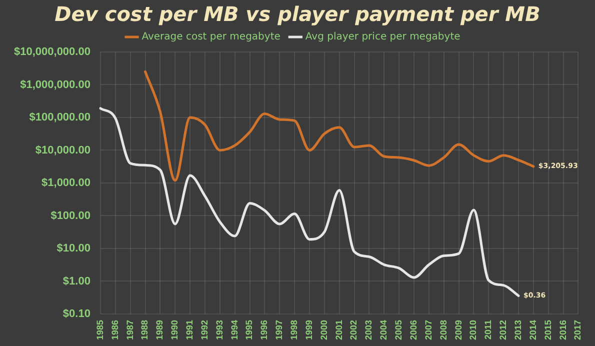 Image resolution: width=595 pixels, height=346 pixels. I want to click on x-tick-label: 1990, so click(175, 330).